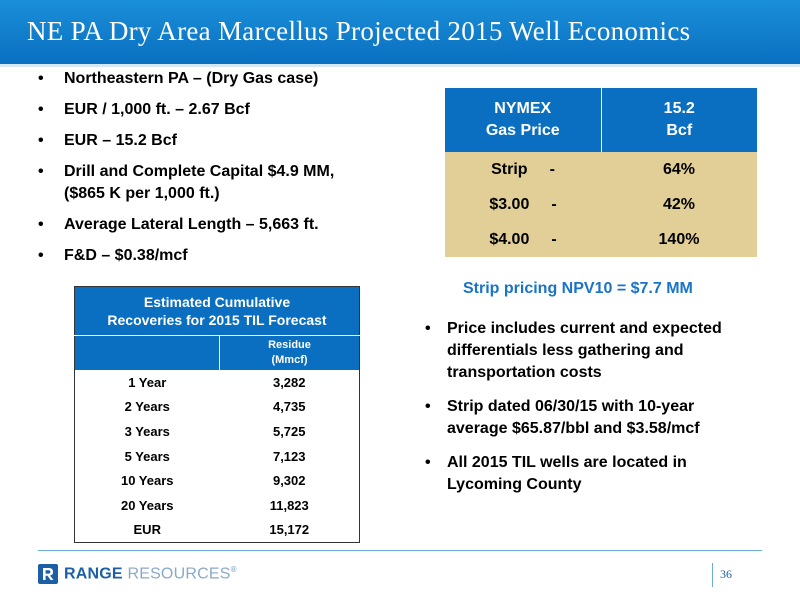 This screenshot has width=800, height=600. Describe the element at coordinates (567, 462) in the screenshot. I see `bullet-text: All 2015 TIL wells are located in` at that location.